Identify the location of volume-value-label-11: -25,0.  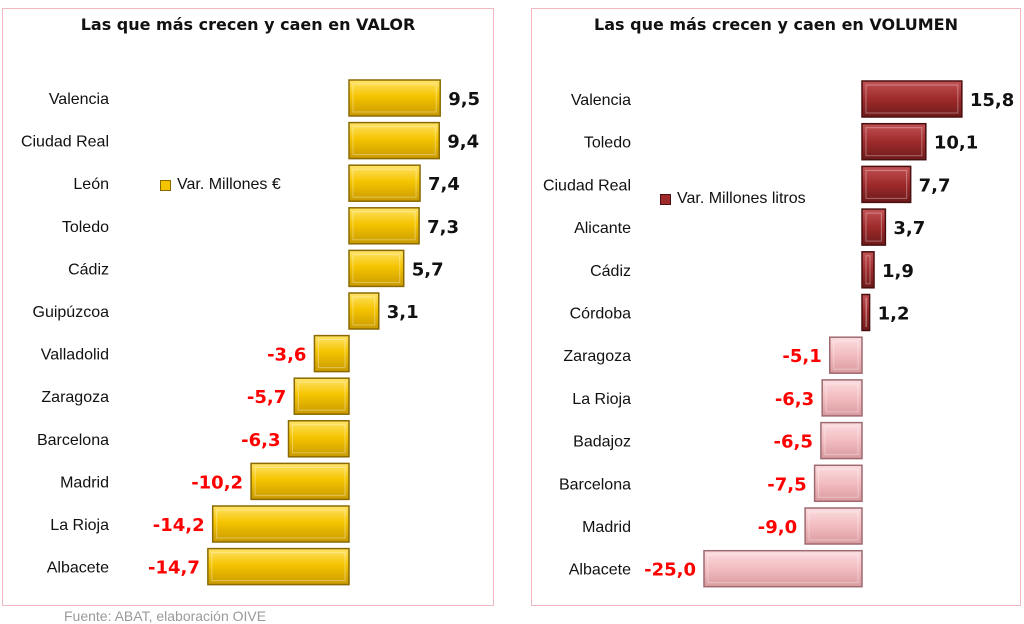
(670, 570).